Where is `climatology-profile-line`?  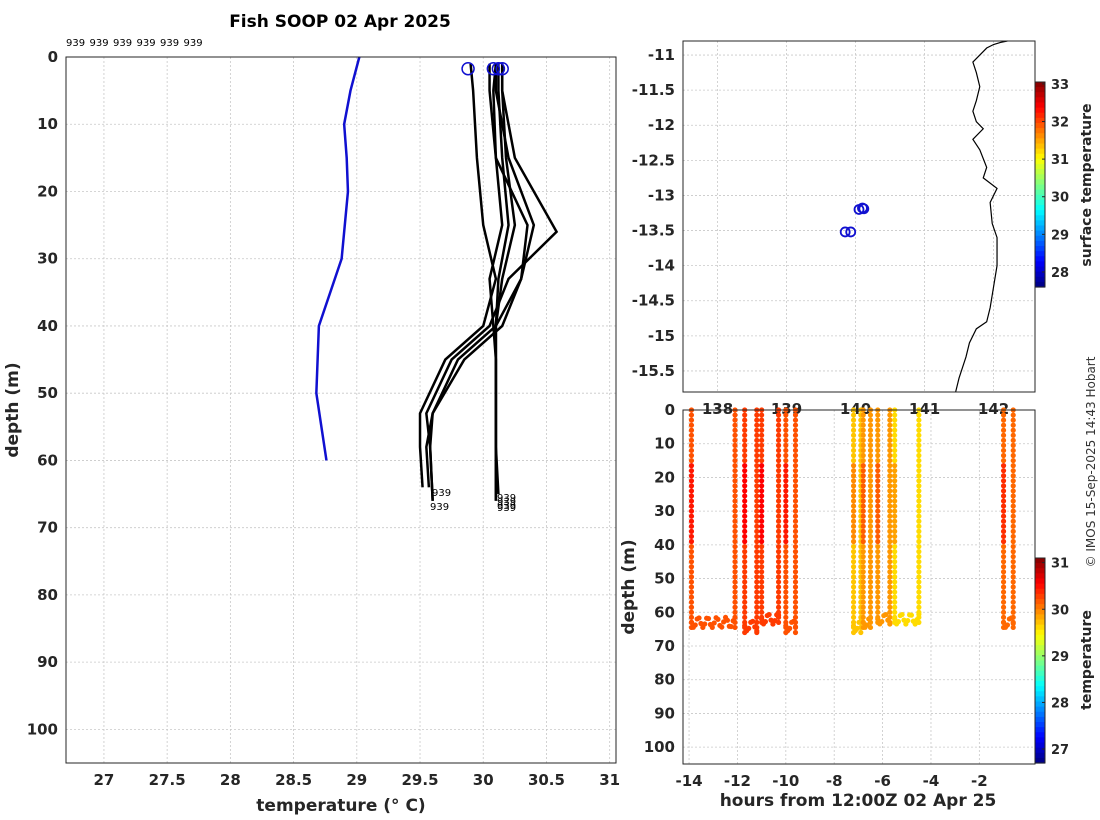 climatology-profile-line is located at coordinates (338, 258).